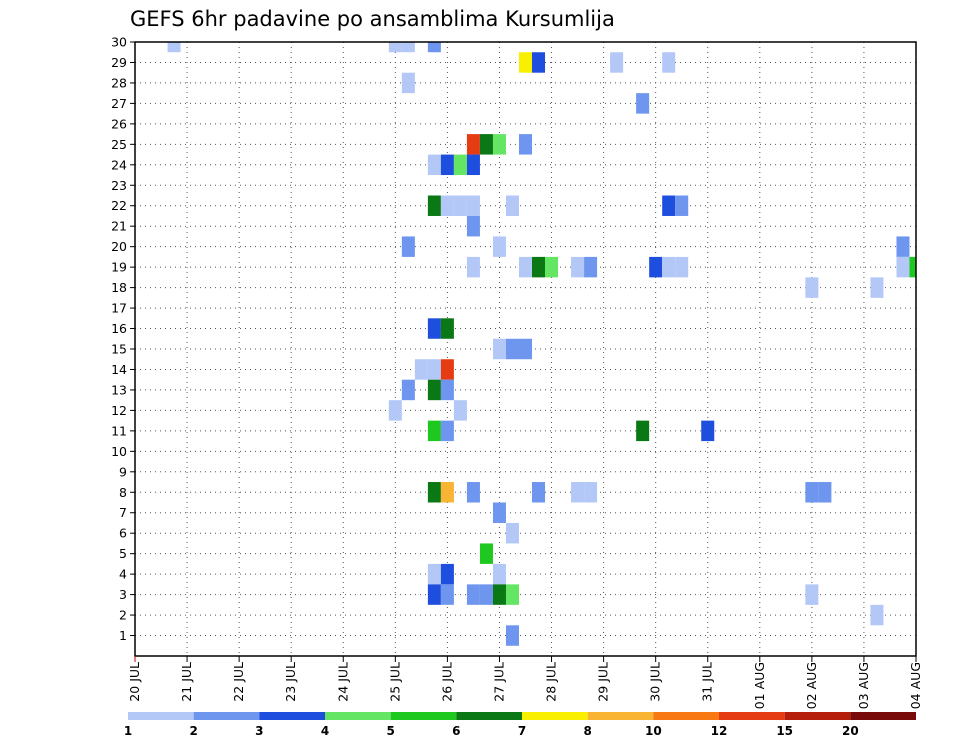 This screenshot has width=960, height=742. Describe the element at coordinates (123, 471) in the screenshot. I see `y-tick-label: 9` at that location.